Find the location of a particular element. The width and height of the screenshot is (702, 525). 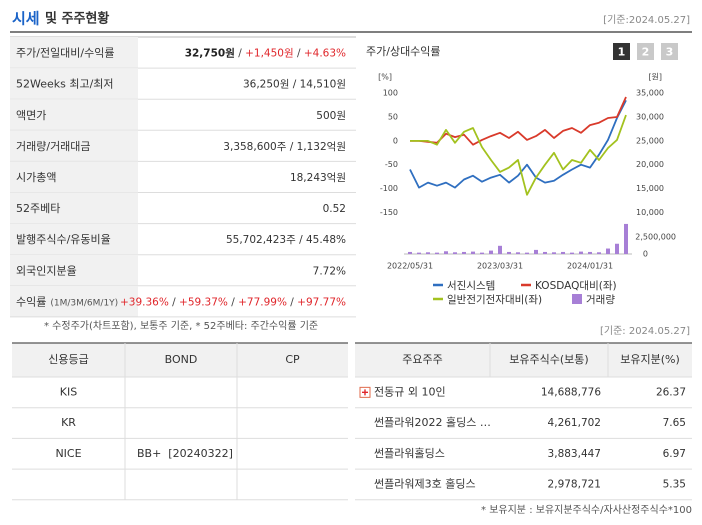

row-label: 시가총액 is located at coordinates (36, 177).